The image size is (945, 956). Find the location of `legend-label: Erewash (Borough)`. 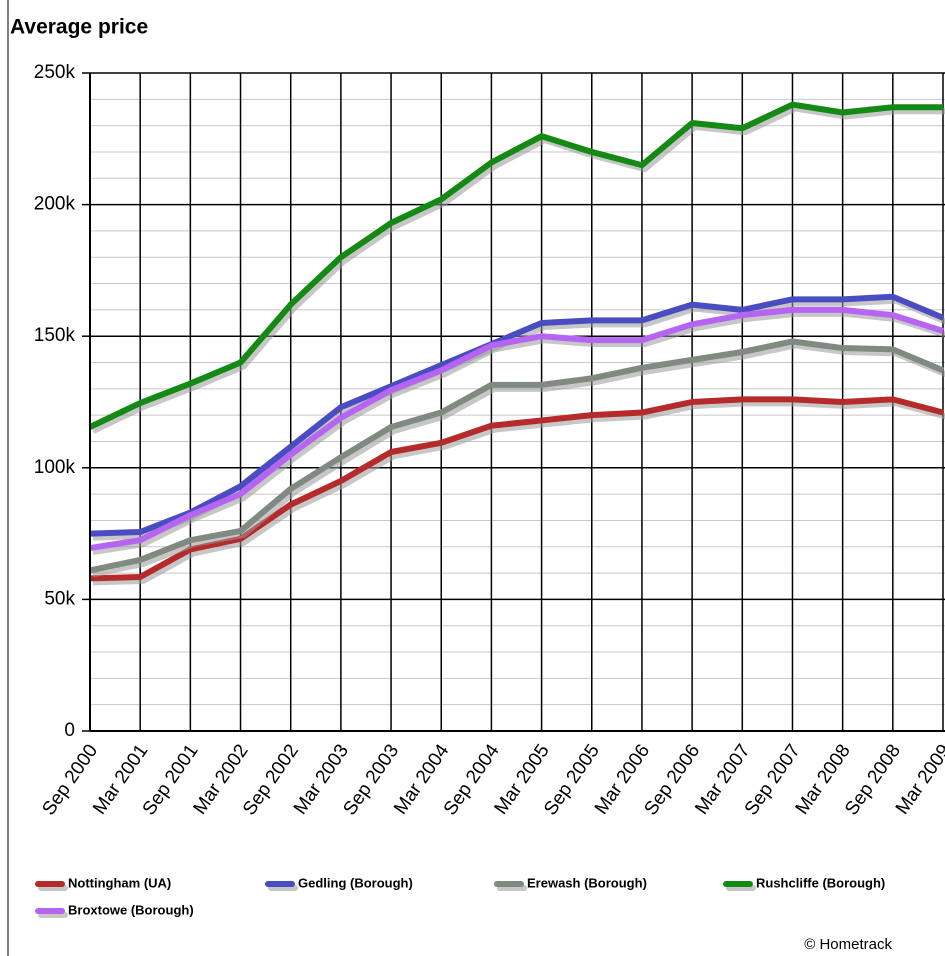

legend-label: Erewash (Borough) is located at coordinates (587, 882).